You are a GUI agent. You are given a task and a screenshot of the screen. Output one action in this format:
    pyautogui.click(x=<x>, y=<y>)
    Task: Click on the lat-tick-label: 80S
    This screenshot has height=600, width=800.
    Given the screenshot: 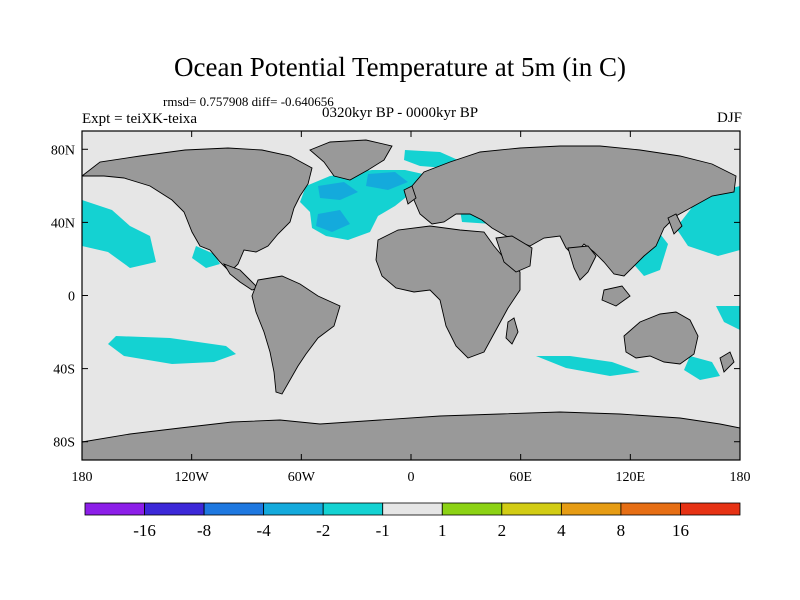 What is the action you would take?
    pyautogui.click(x=64, y=443)
    